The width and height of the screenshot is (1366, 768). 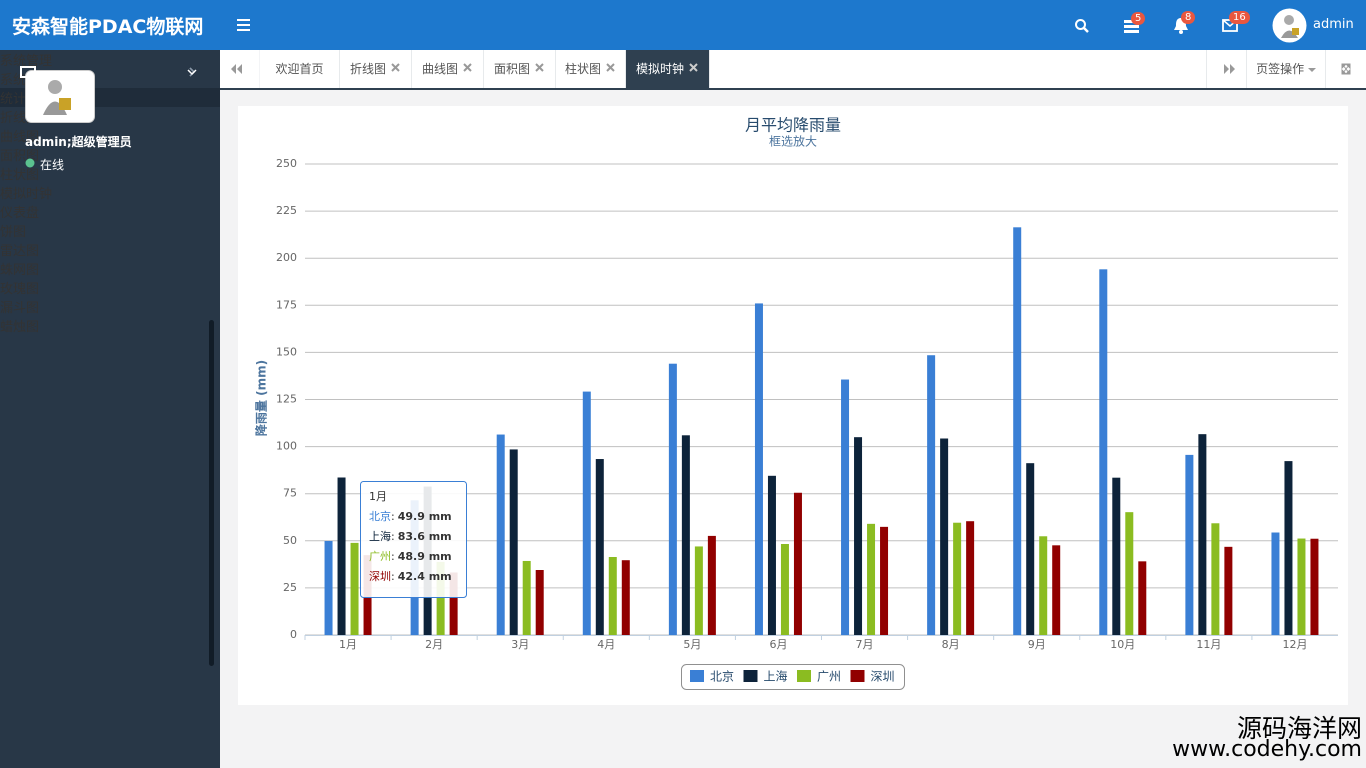 I want to click on tooltip-series: 深圳, so click(x=380, y=576).